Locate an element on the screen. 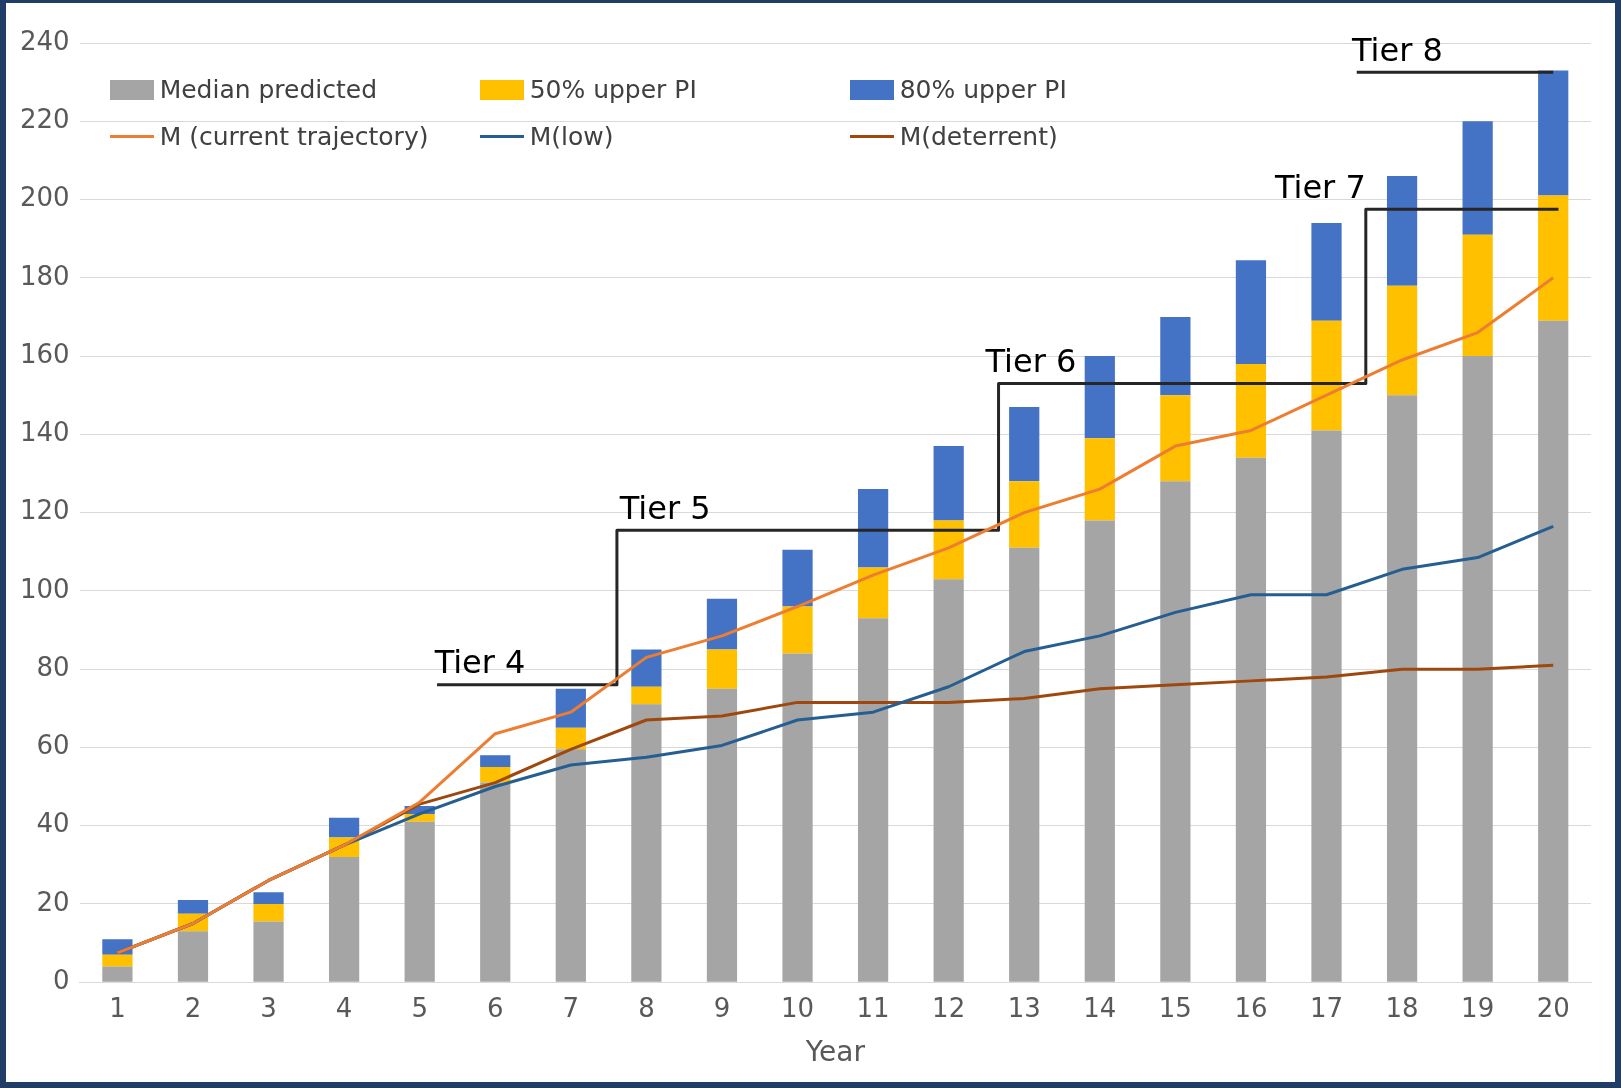 This screenshot has height=1088, width=1621. annotation: Tier 4 is located at coordinates (479, 662).